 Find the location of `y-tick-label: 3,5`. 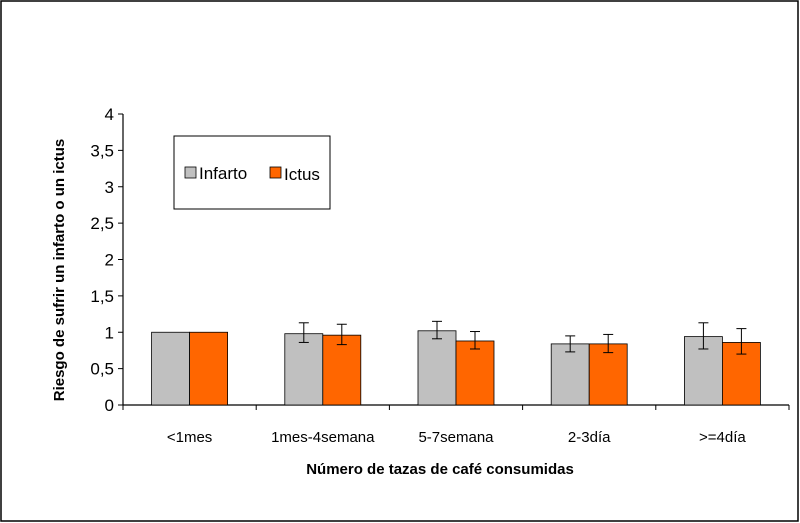

y-tick-label: 3,5 is located at coordinates (102, 150).